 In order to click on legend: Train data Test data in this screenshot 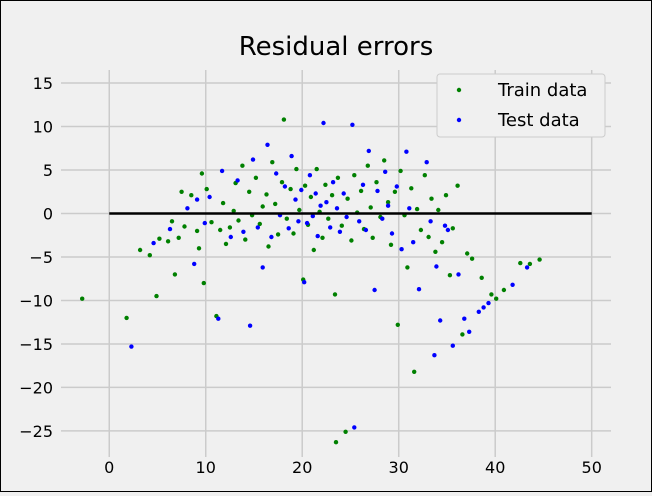, I will do `click(521, 105)`.